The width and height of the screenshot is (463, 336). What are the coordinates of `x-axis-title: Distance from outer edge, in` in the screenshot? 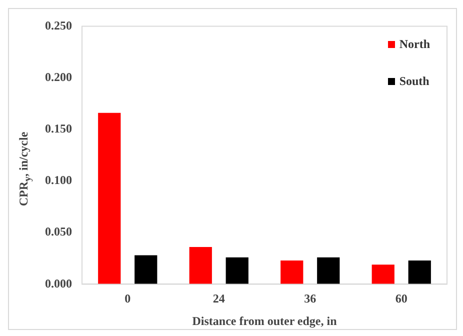 It's located at (265, 321).